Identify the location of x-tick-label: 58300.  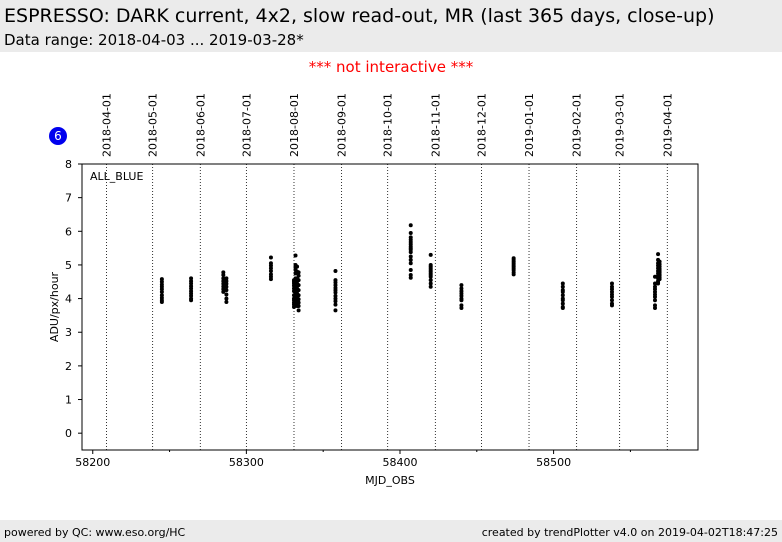
(246, 462).